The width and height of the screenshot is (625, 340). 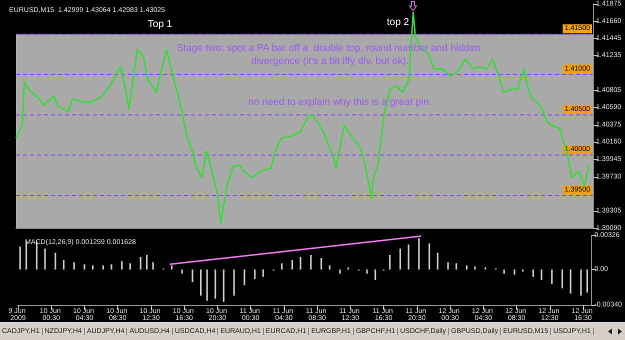 I want to click on annotation: top 2, so click(x=398, y=22).